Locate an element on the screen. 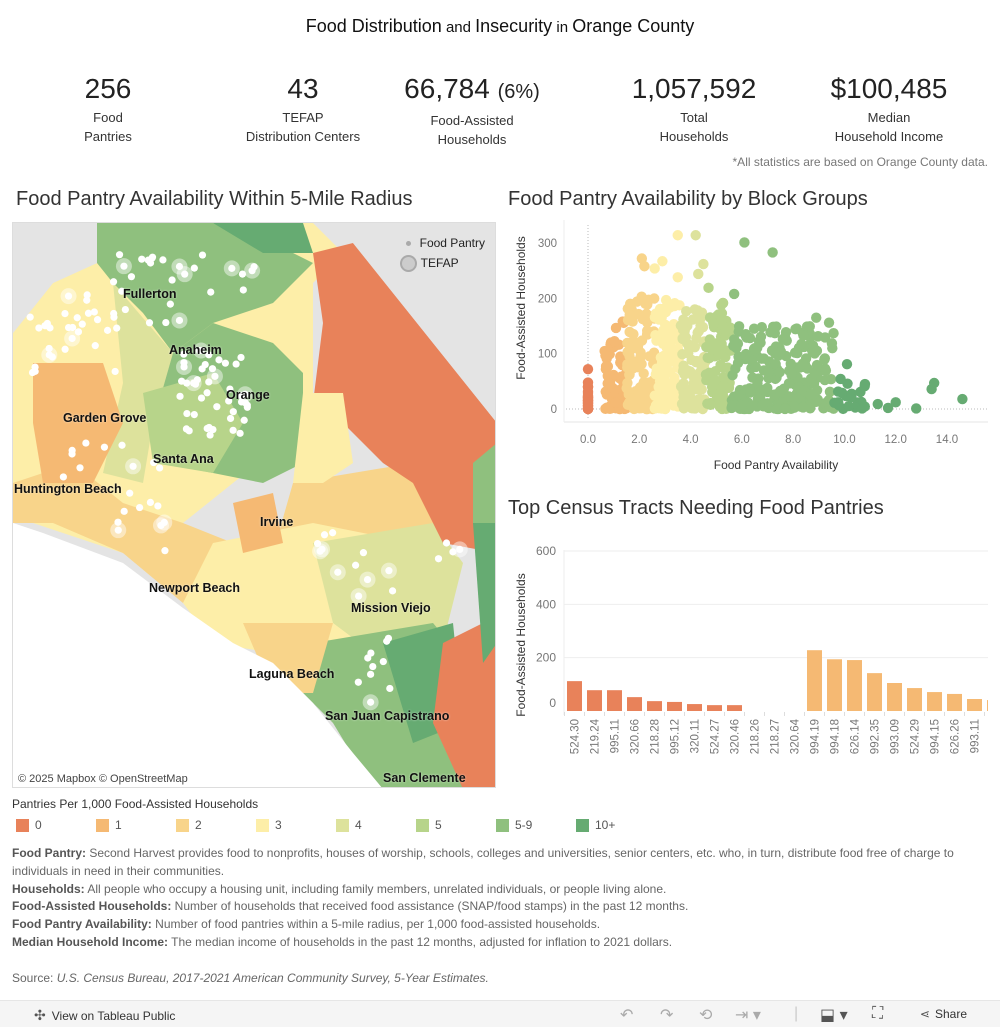 This screenshot has height=1027, width=1000. legend-item: 3 is located at coordinates (269, 825).